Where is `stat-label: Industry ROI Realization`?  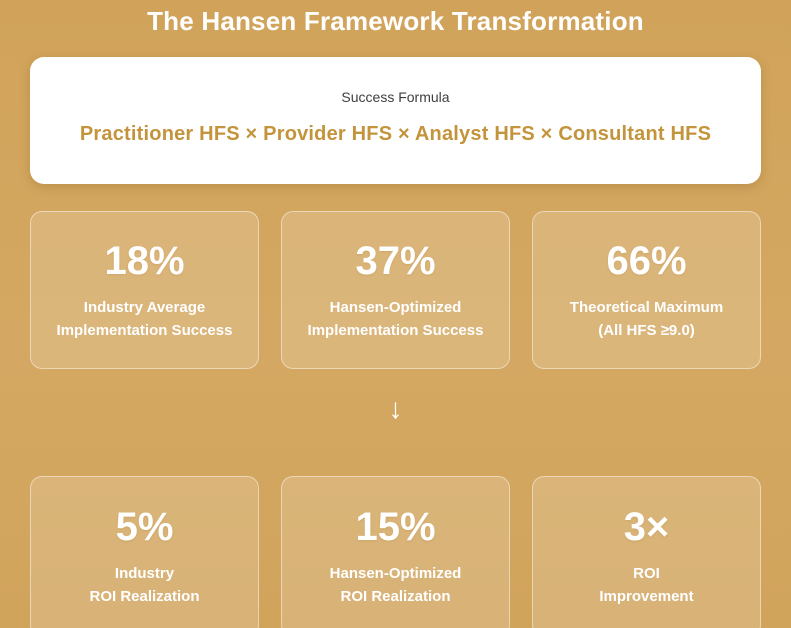 stat-label: Industry ROI Realization is located at coordinates (144, 585).